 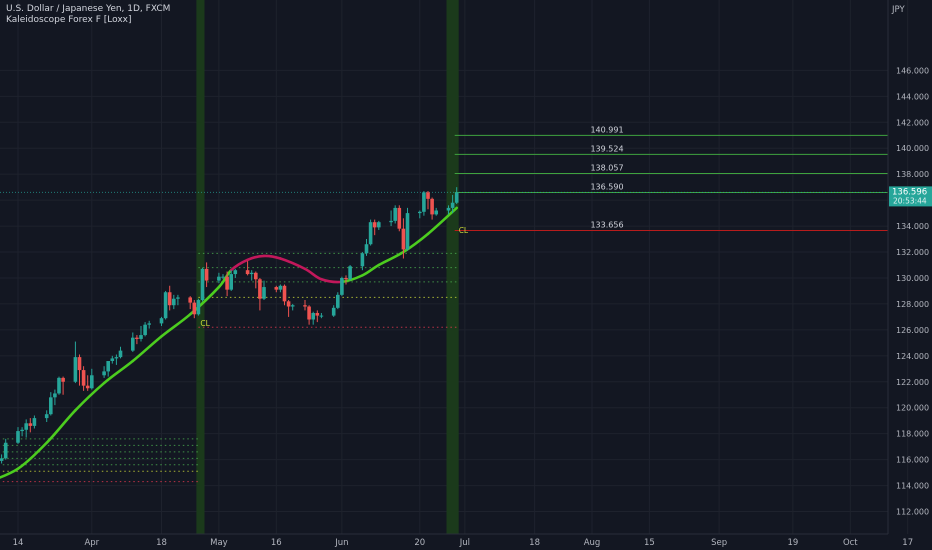 I want to click on y-tick-label: 138.000, so click(x=912, y=174).